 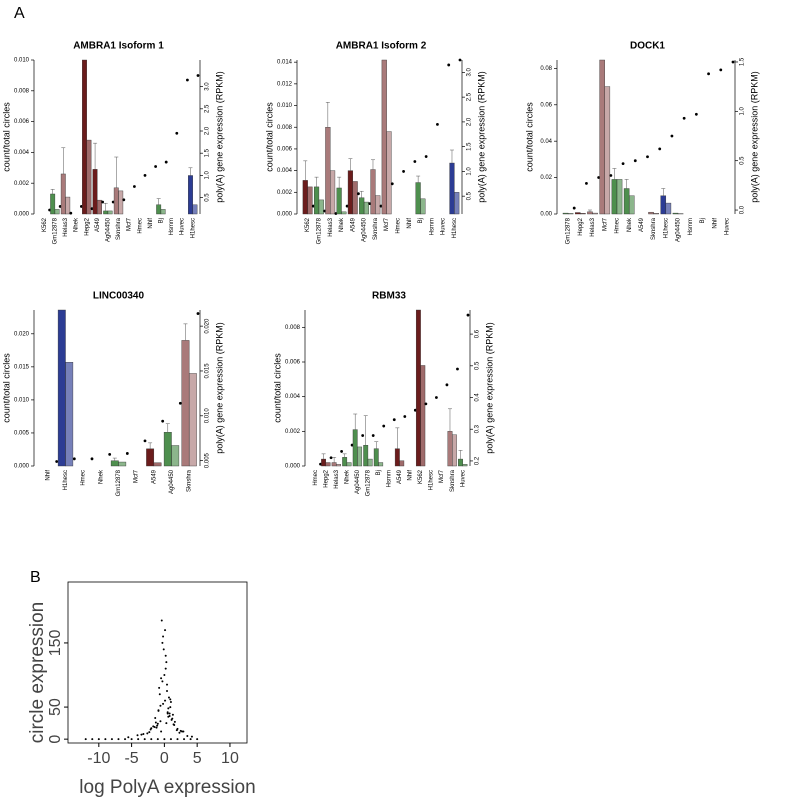 What do you see at coordinates (470, 121) in the screenshot?
I see `y2-tick-label: 2.0` at bounding box center [470, 121].